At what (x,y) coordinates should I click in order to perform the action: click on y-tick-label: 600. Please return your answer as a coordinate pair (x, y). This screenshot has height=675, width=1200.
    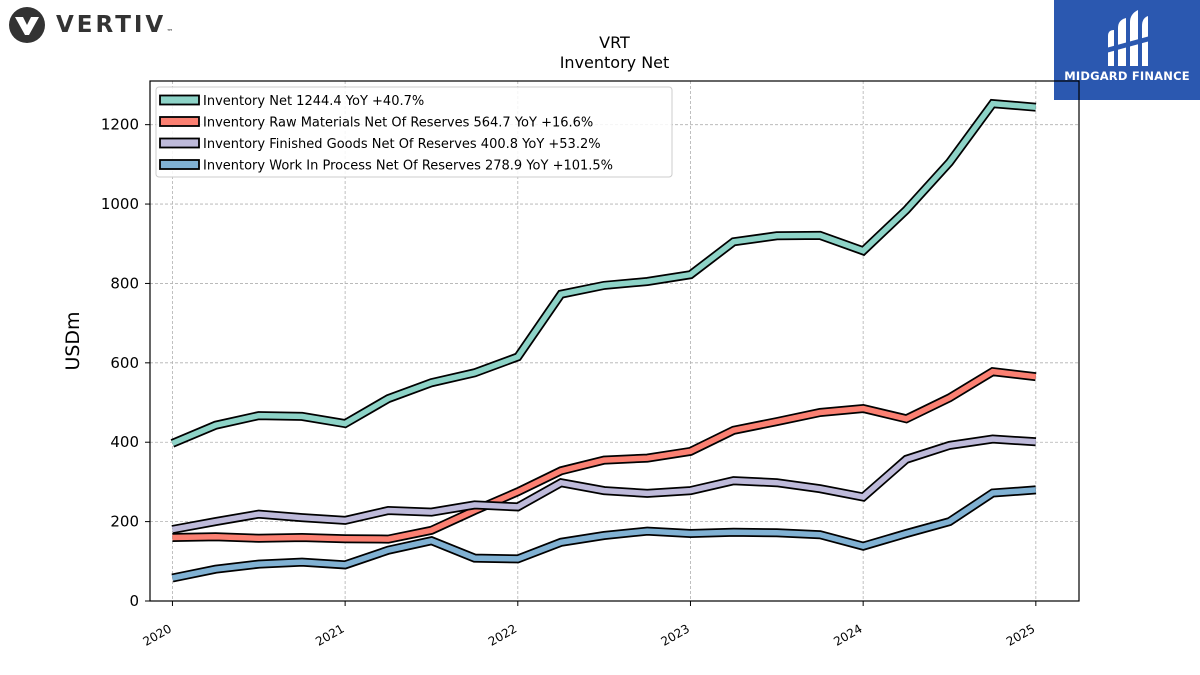
    Looking at the image, I should click on (124, 363).